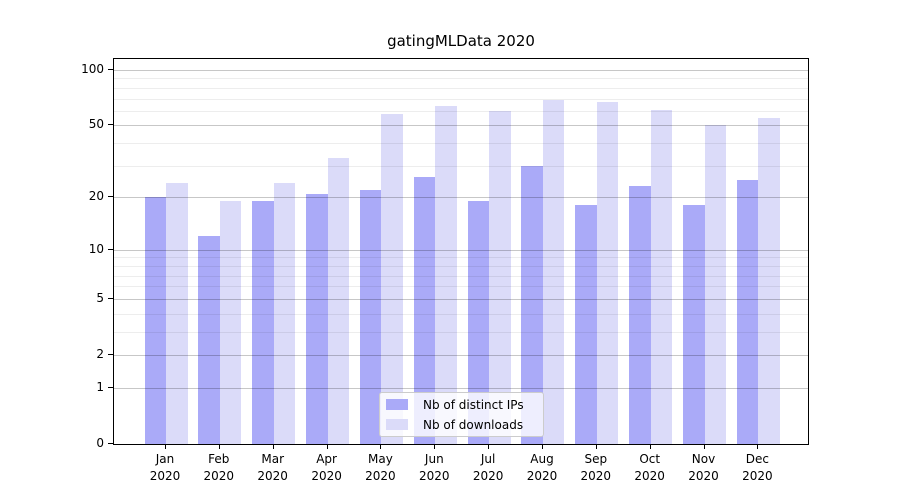 This screenshot has width=900, height=500. Describe the element at coordinates (397, 404) in the screenshot. I see `legend-swatch-distinct-ips` at that location.